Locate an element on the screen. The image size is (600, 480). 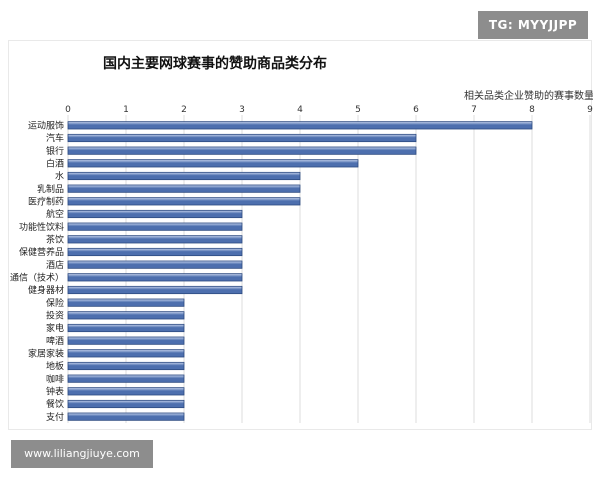
category-label: 家电 is located at coordinates (55, 328).